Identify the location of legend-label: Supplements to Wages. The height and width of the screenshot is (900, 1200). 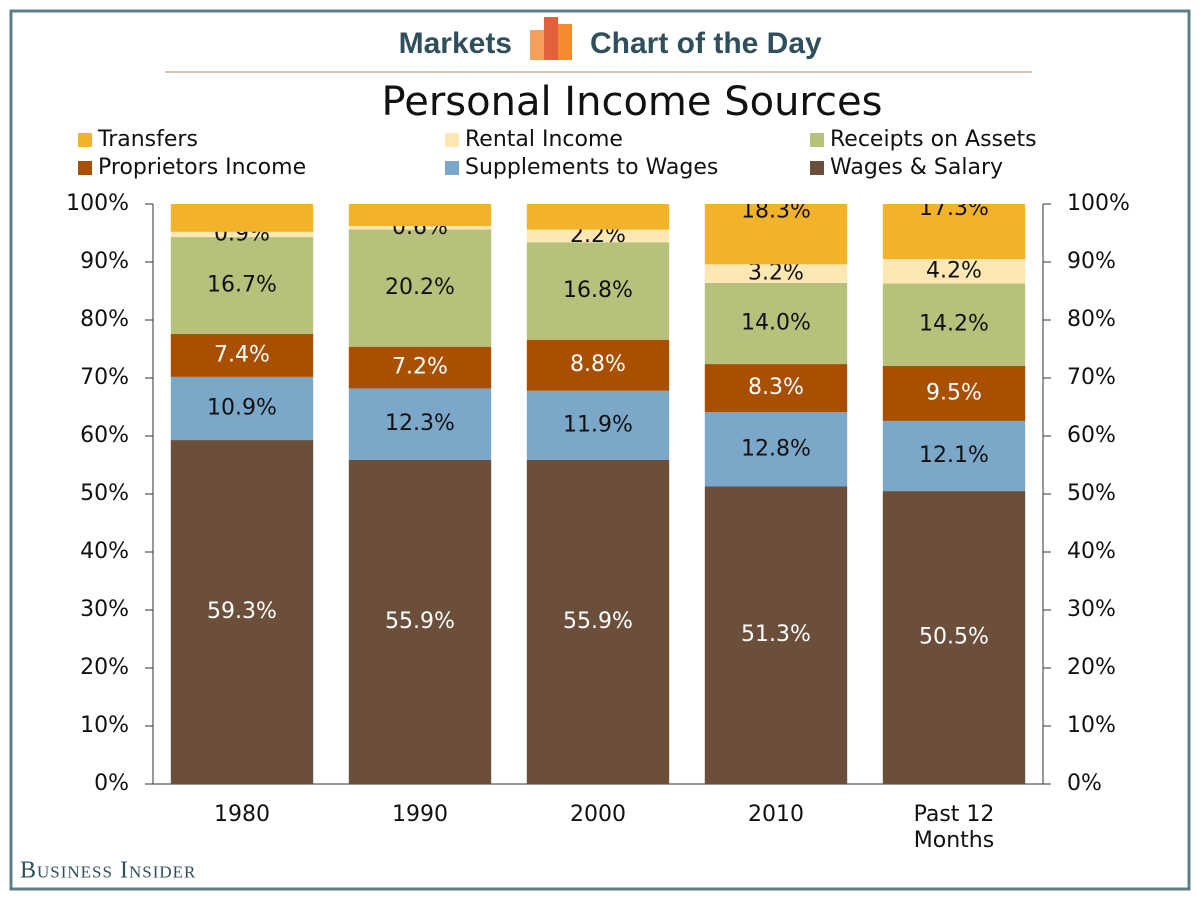
(591, 167).